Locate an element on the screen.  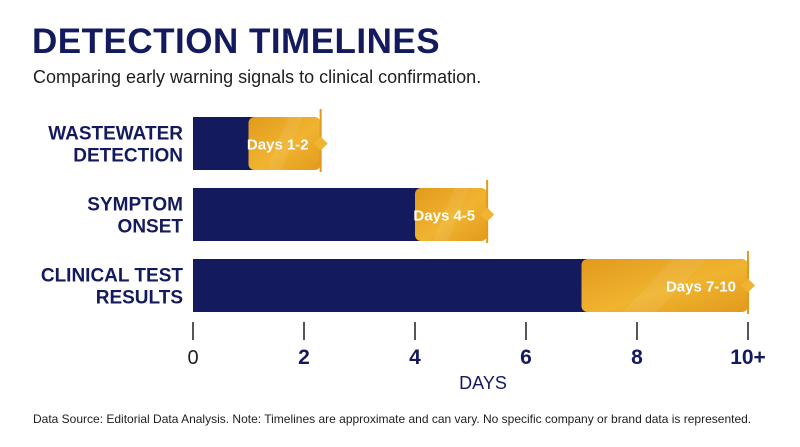
category-label: CLINICAL TEST RESULTS is located at coordinates (112, 287).